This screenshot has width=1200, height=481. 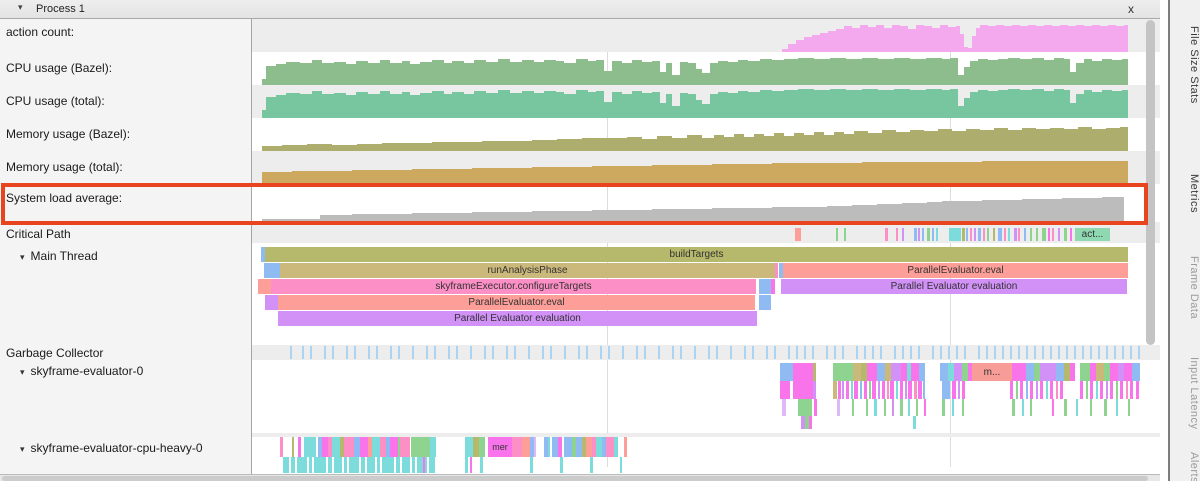 I want to click on row-header-skyframe-evaluator-0: ▾ skyframe-evaluator-0, so click(x=82, y=371).